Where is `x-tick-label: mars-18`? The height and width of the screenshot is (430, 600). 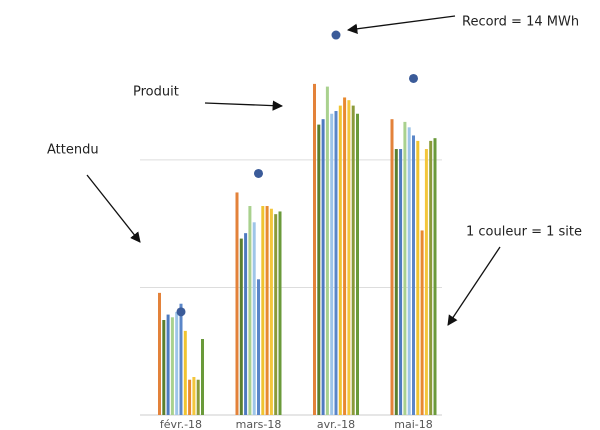 x-tick-label: mars-18 is located at coordinates (259, 424).